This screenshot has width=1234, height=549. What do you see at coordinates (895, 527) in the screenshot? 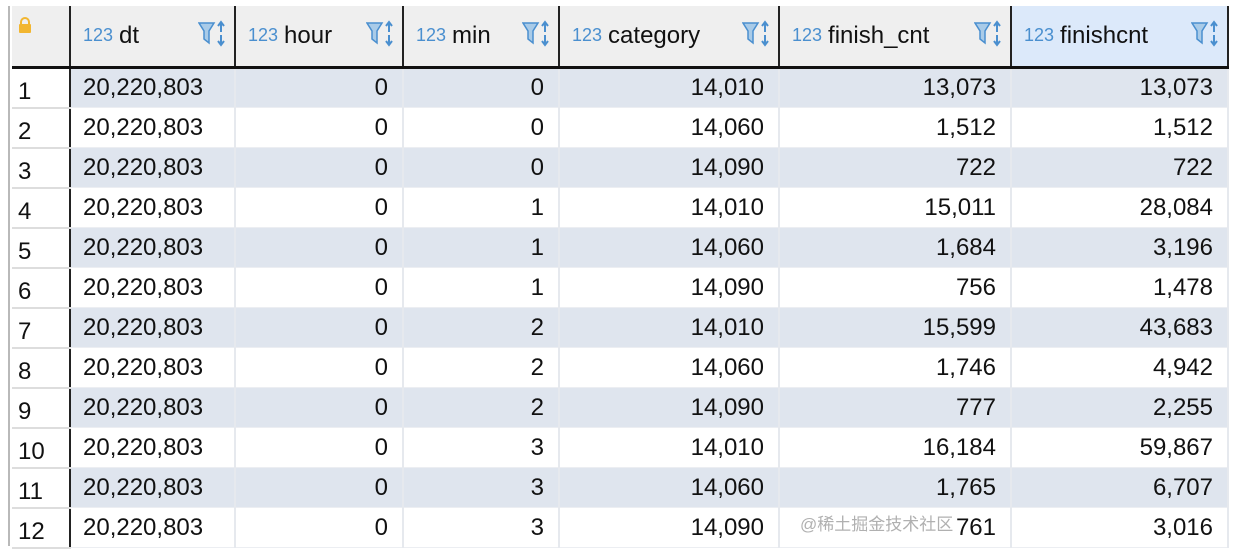
I see `cell-finish-cnt: 761` at bounding box center [895, 527].